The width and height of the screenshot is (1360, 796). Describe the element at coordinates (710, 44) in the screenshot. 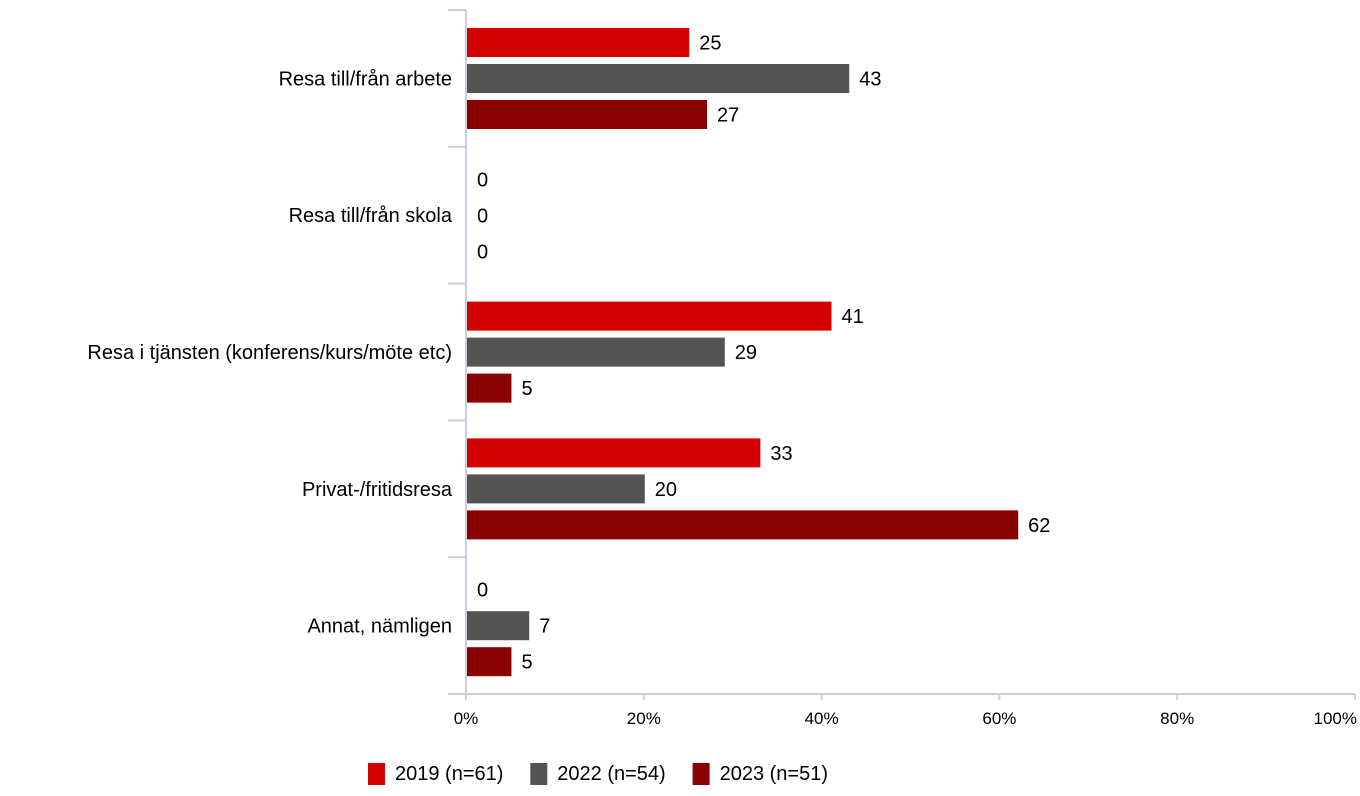

I see `data-label: 25` at that location.